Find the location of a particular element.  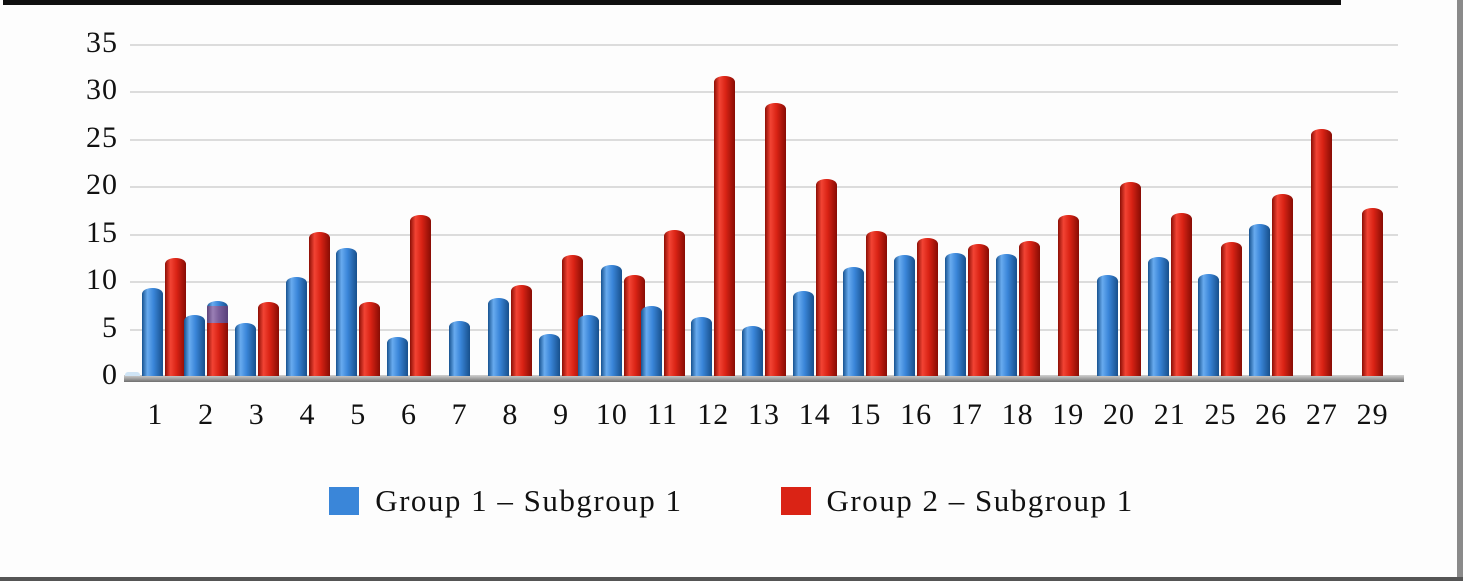

bar-red-cat29 is located at coordinates (1373, 292).